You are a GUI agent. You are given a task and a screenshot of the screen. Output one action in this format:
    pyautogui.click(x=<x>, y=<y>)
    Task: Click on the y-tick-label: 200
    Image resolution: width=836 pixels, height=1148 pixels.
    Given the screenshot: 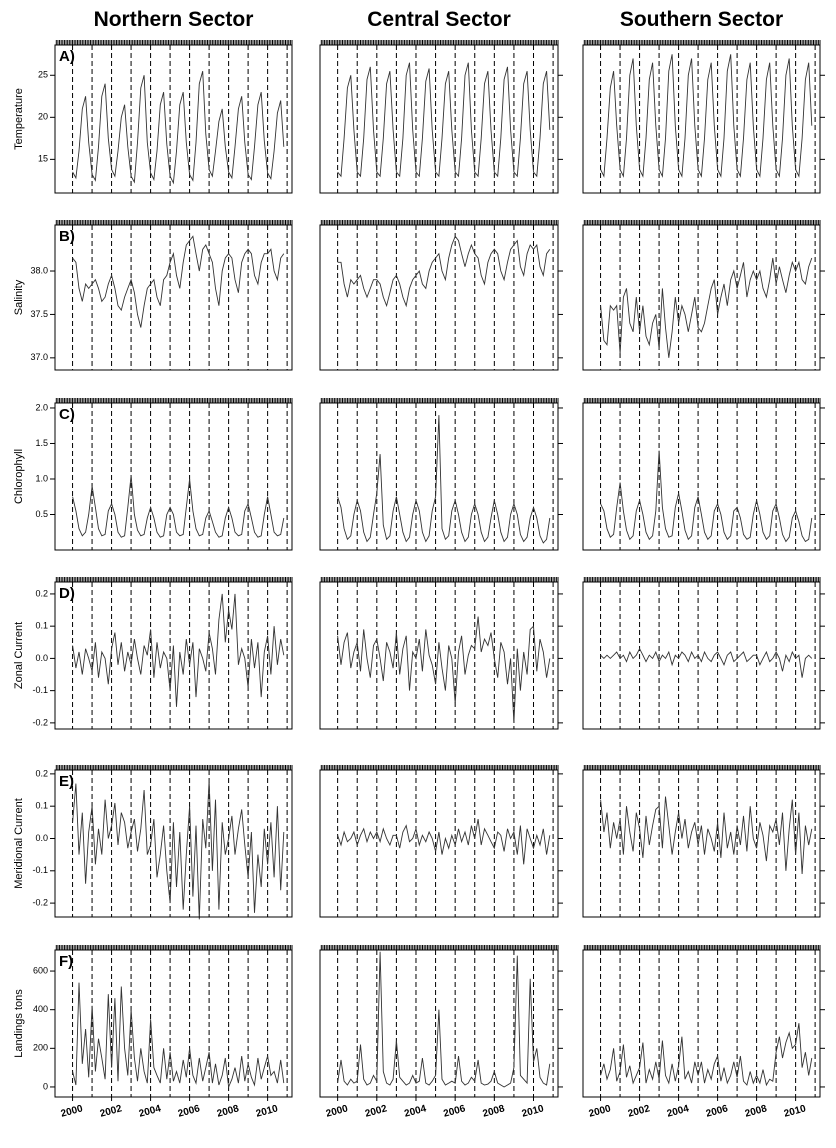 What is the action you would take?
    pyautogui.click(x=40, y=1048)
    